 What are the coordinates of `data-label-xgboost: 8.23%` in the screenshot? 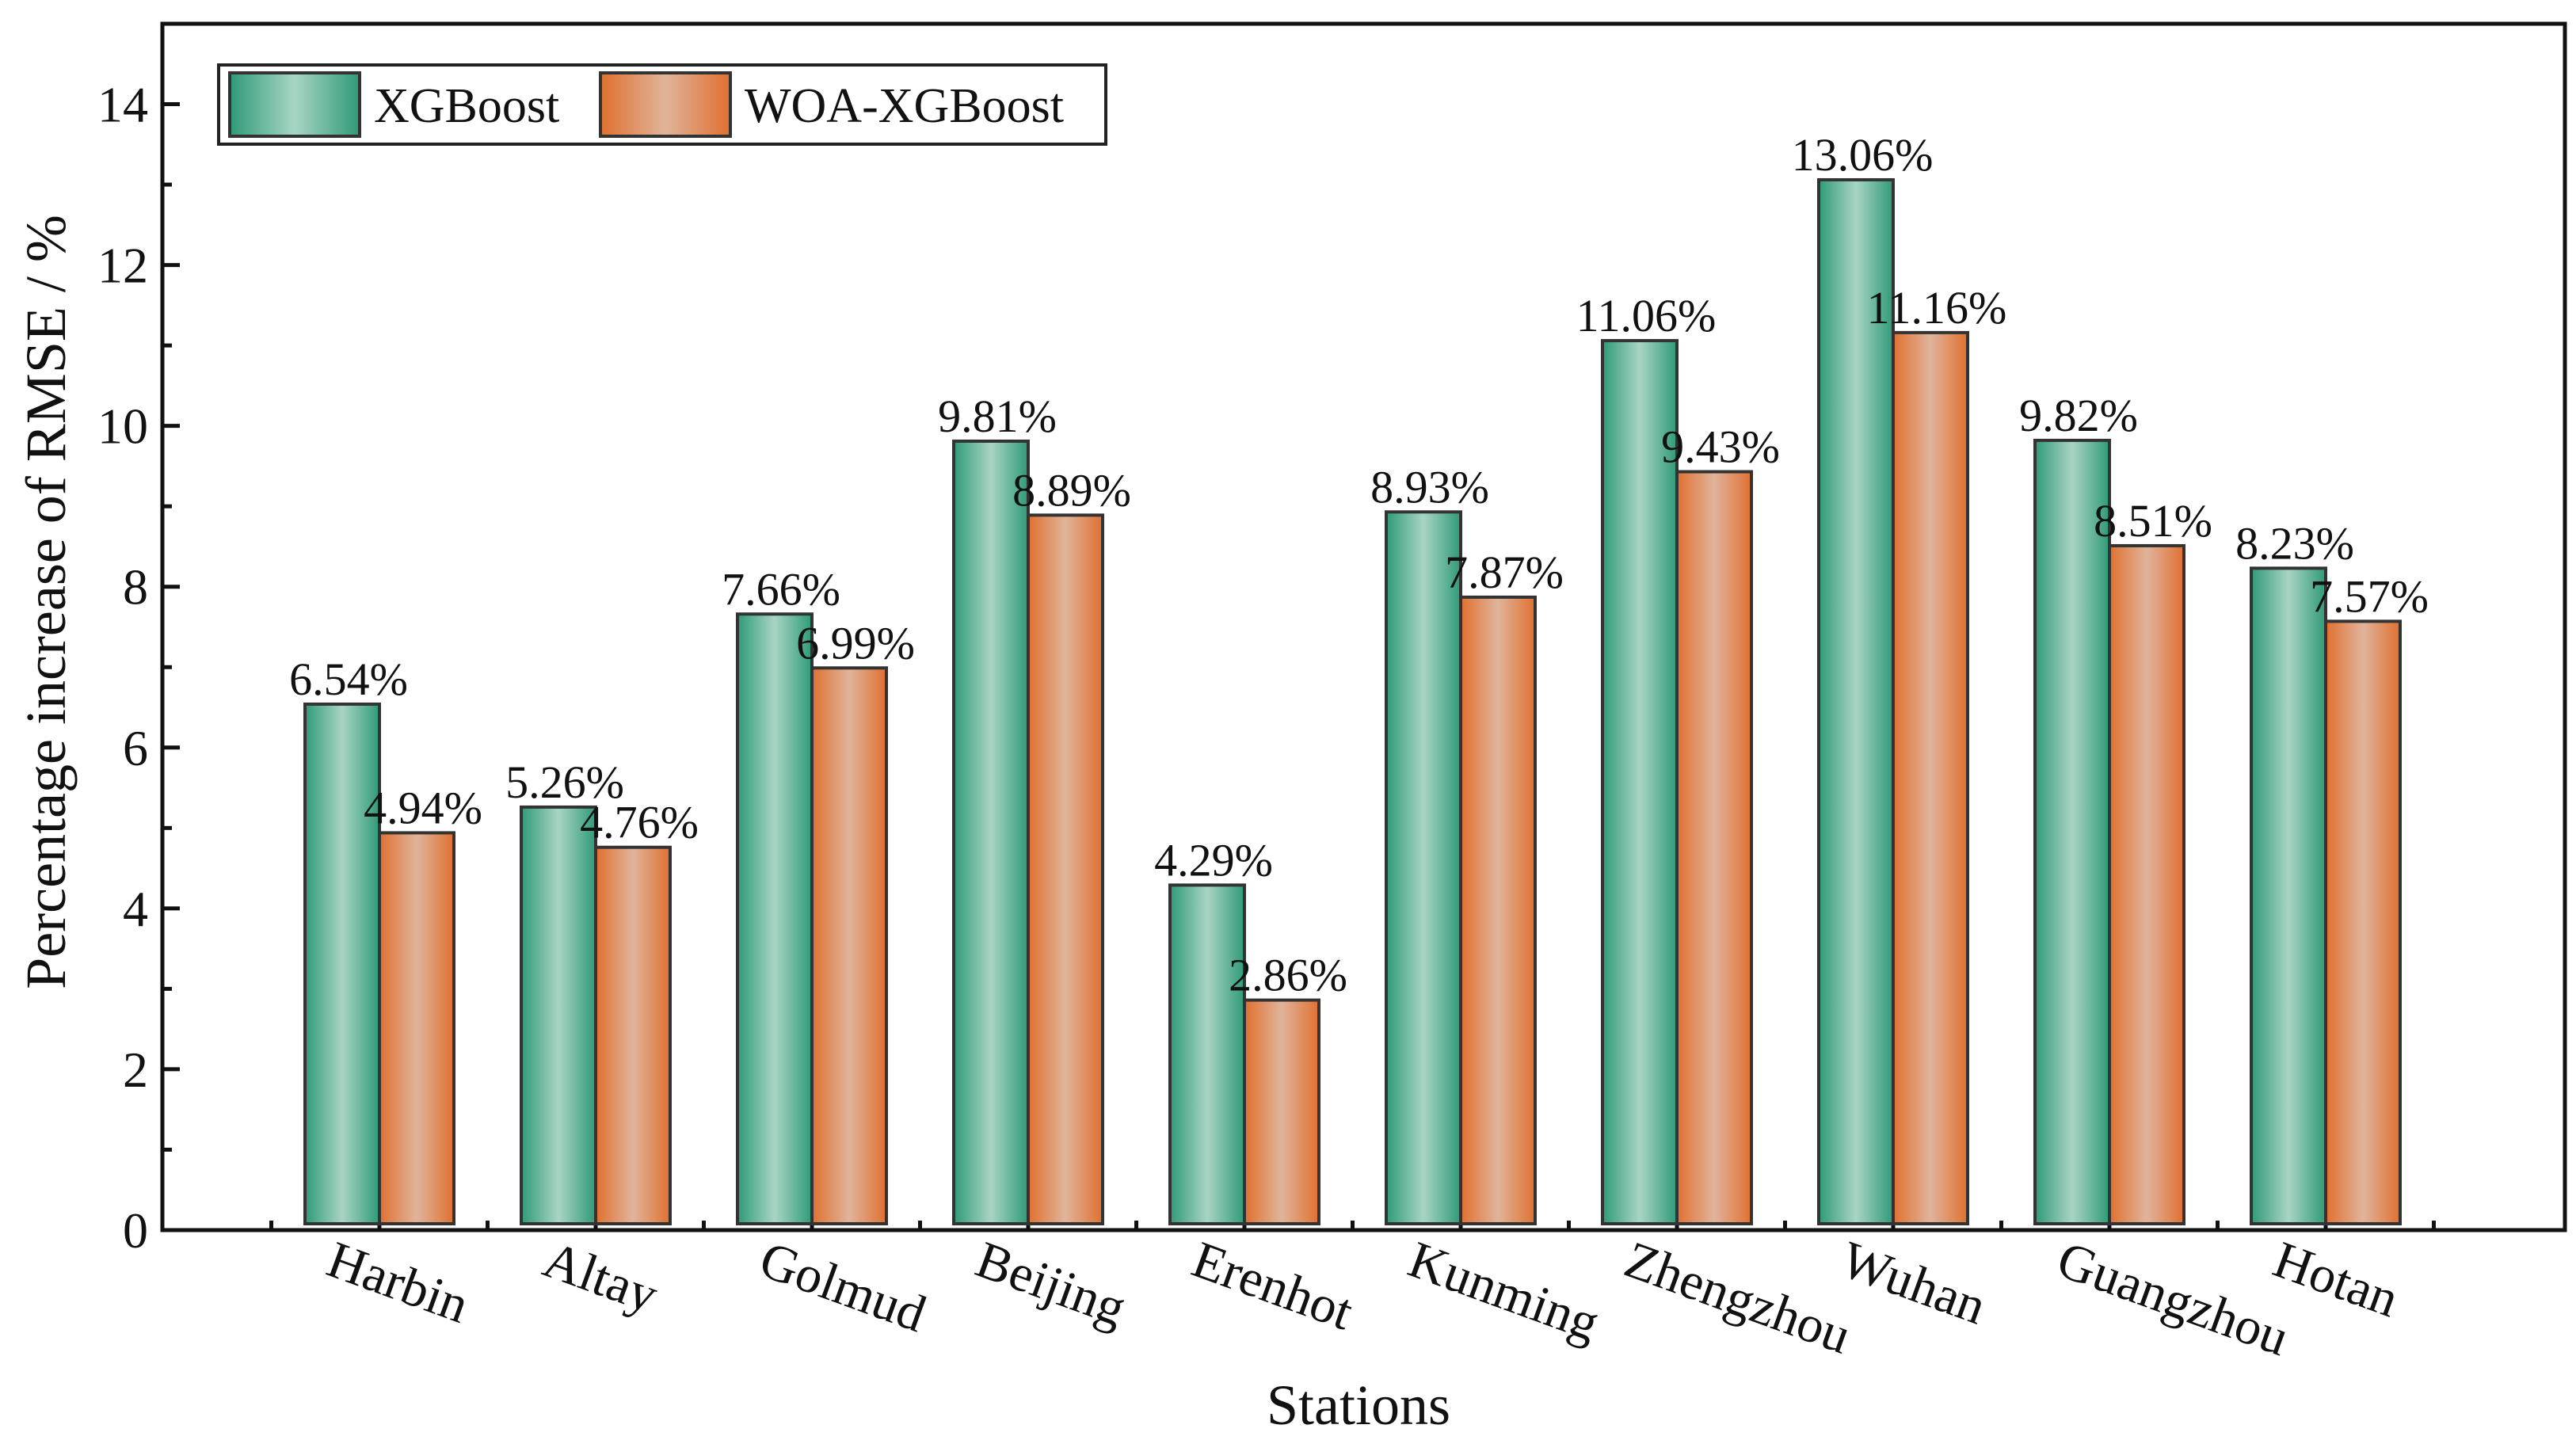 It's located at (2294, 543).